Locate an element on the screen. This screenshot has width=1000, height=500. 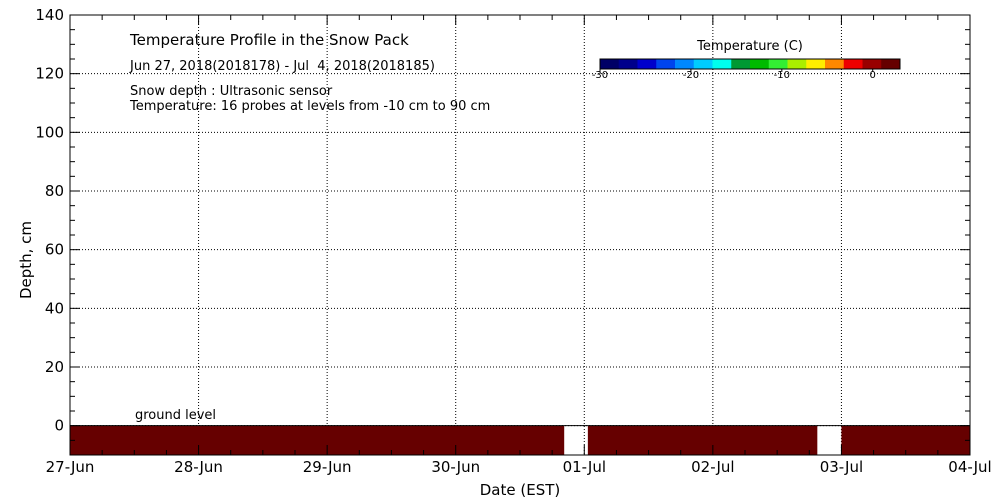
y-tick-label: 80 is located at coordinates (54, 191).